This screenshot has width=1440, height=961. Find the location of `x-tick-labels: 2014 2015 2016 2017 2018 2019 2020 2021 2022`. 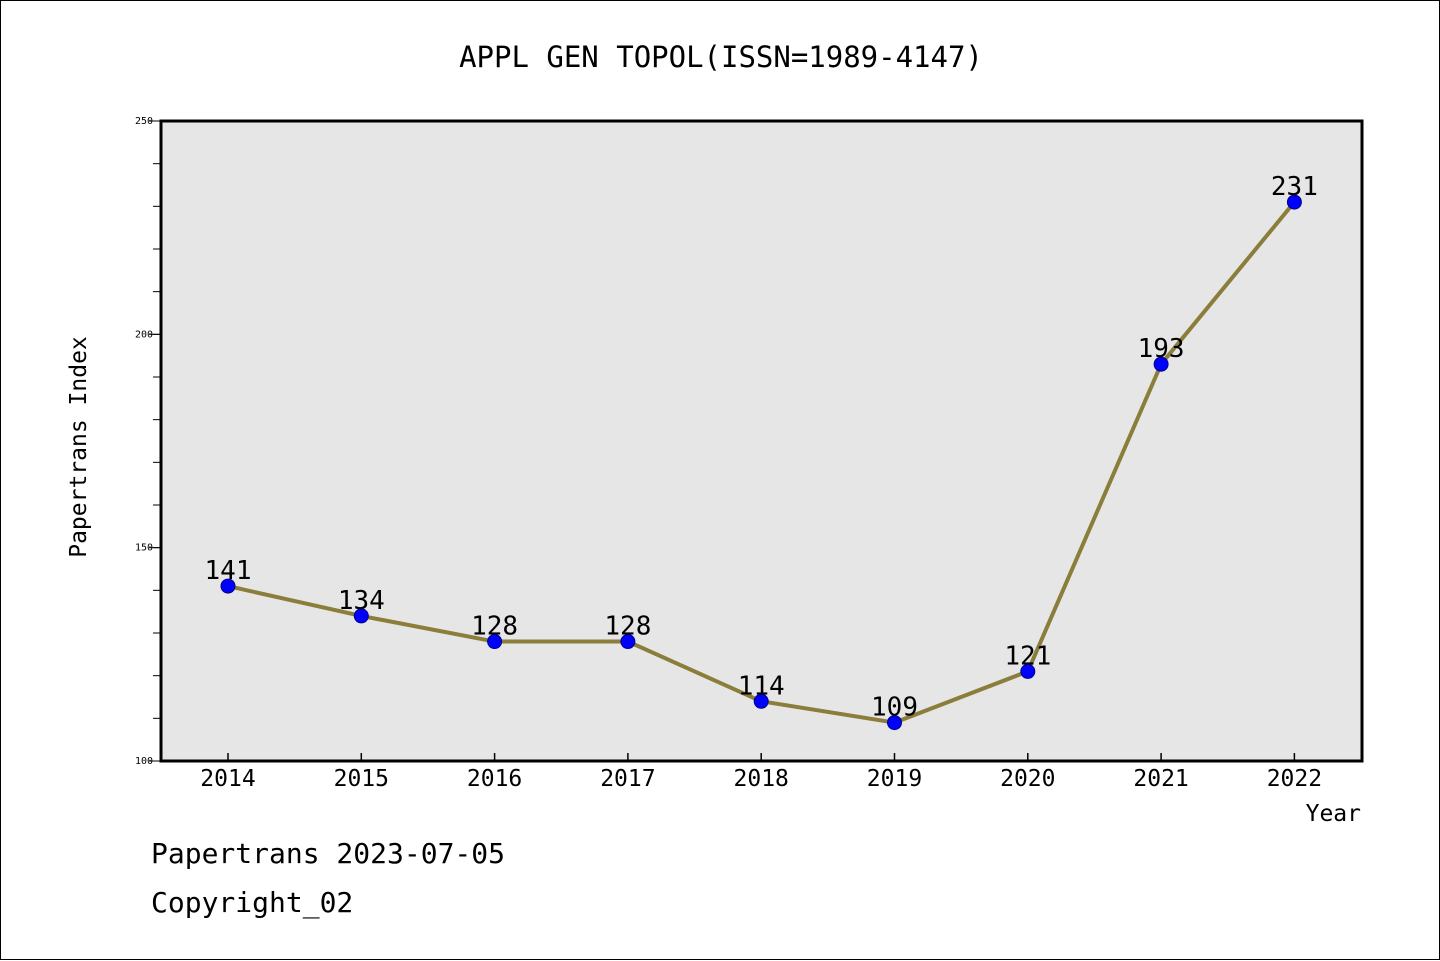

x-tick-labels: 2014 2015 2016 2017 2018 2019 2020 2021 2022 is located at coordinates (761, 779).